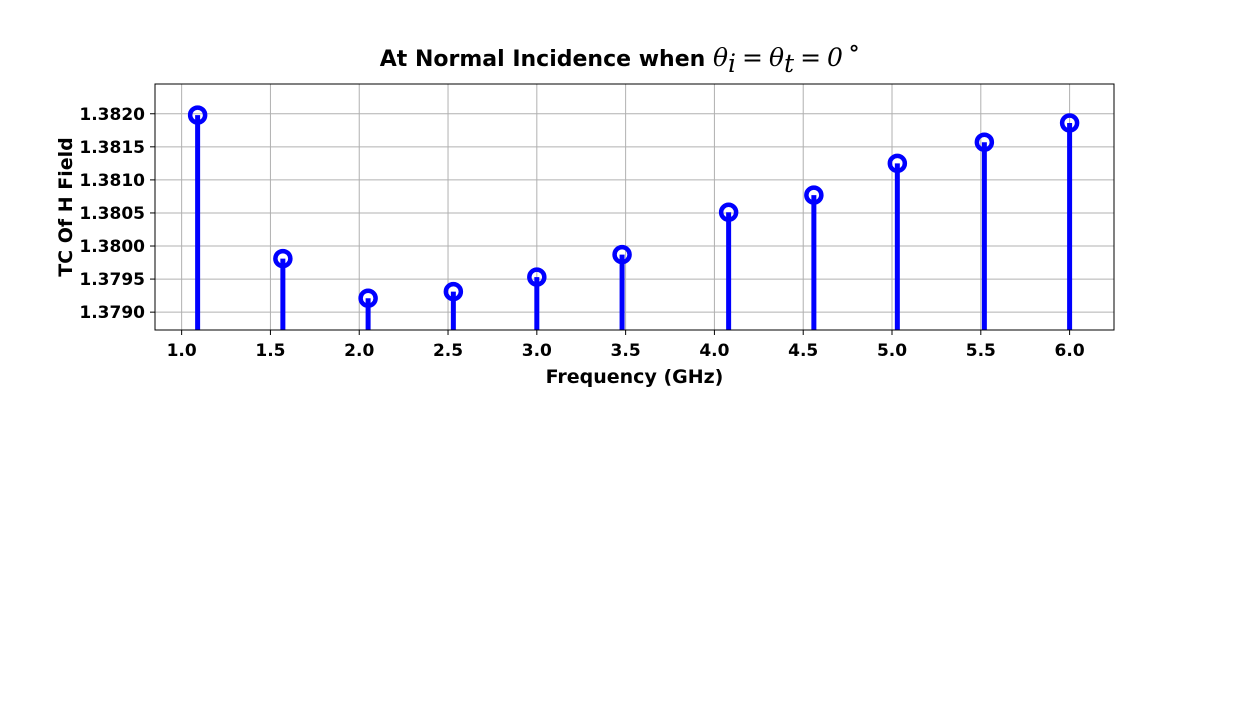  Describe the element at coordinates (112, 313) in the screenshot. I see `y-tick-label: 1.3790` at that location.